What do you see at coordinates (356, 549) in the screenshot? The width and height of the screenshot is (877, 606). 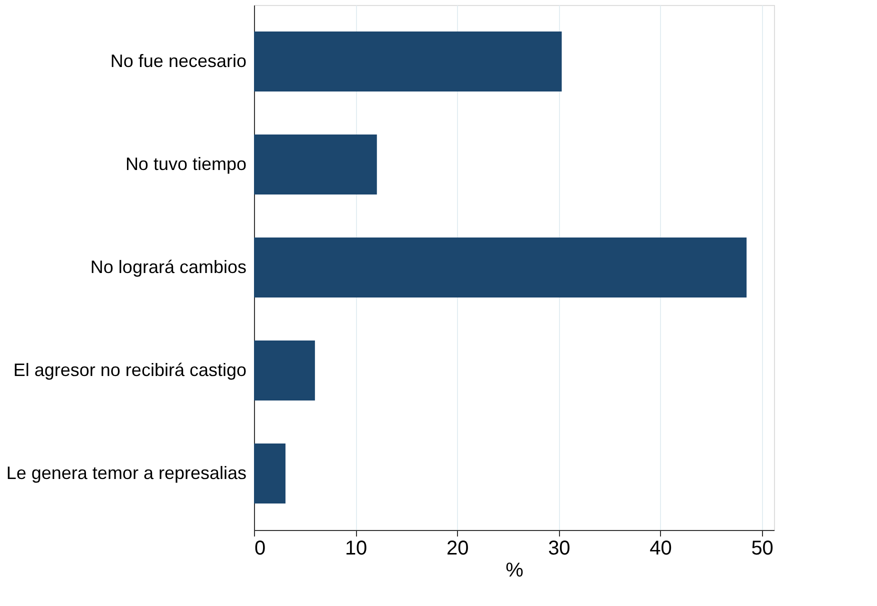 I see `x-tick-label: 10` at bounding box center [356, 549].